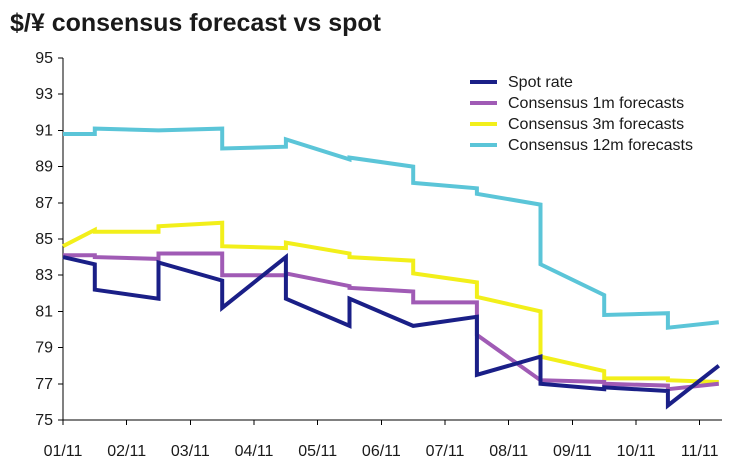  What do you see at coordinates (63, 451) in the screenshot?
I see `x-tick-label: 01/11` at bounding box center [63, 451].